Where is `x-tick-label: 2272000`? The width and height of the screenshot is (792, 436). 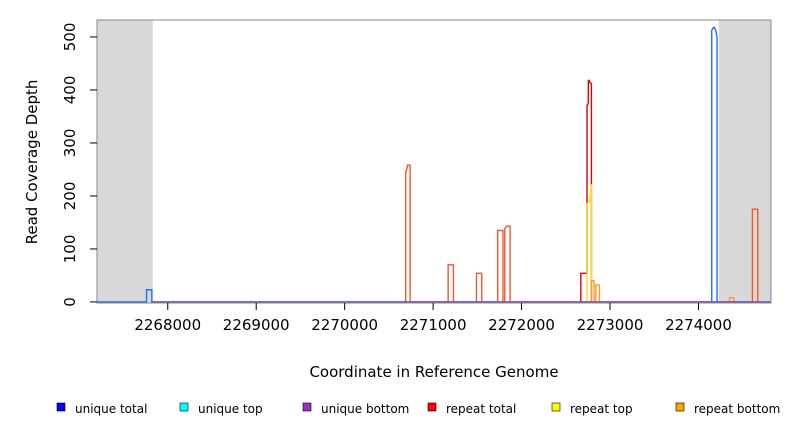 x-tick-label: 2272000 is located at coordinates (521, 325).